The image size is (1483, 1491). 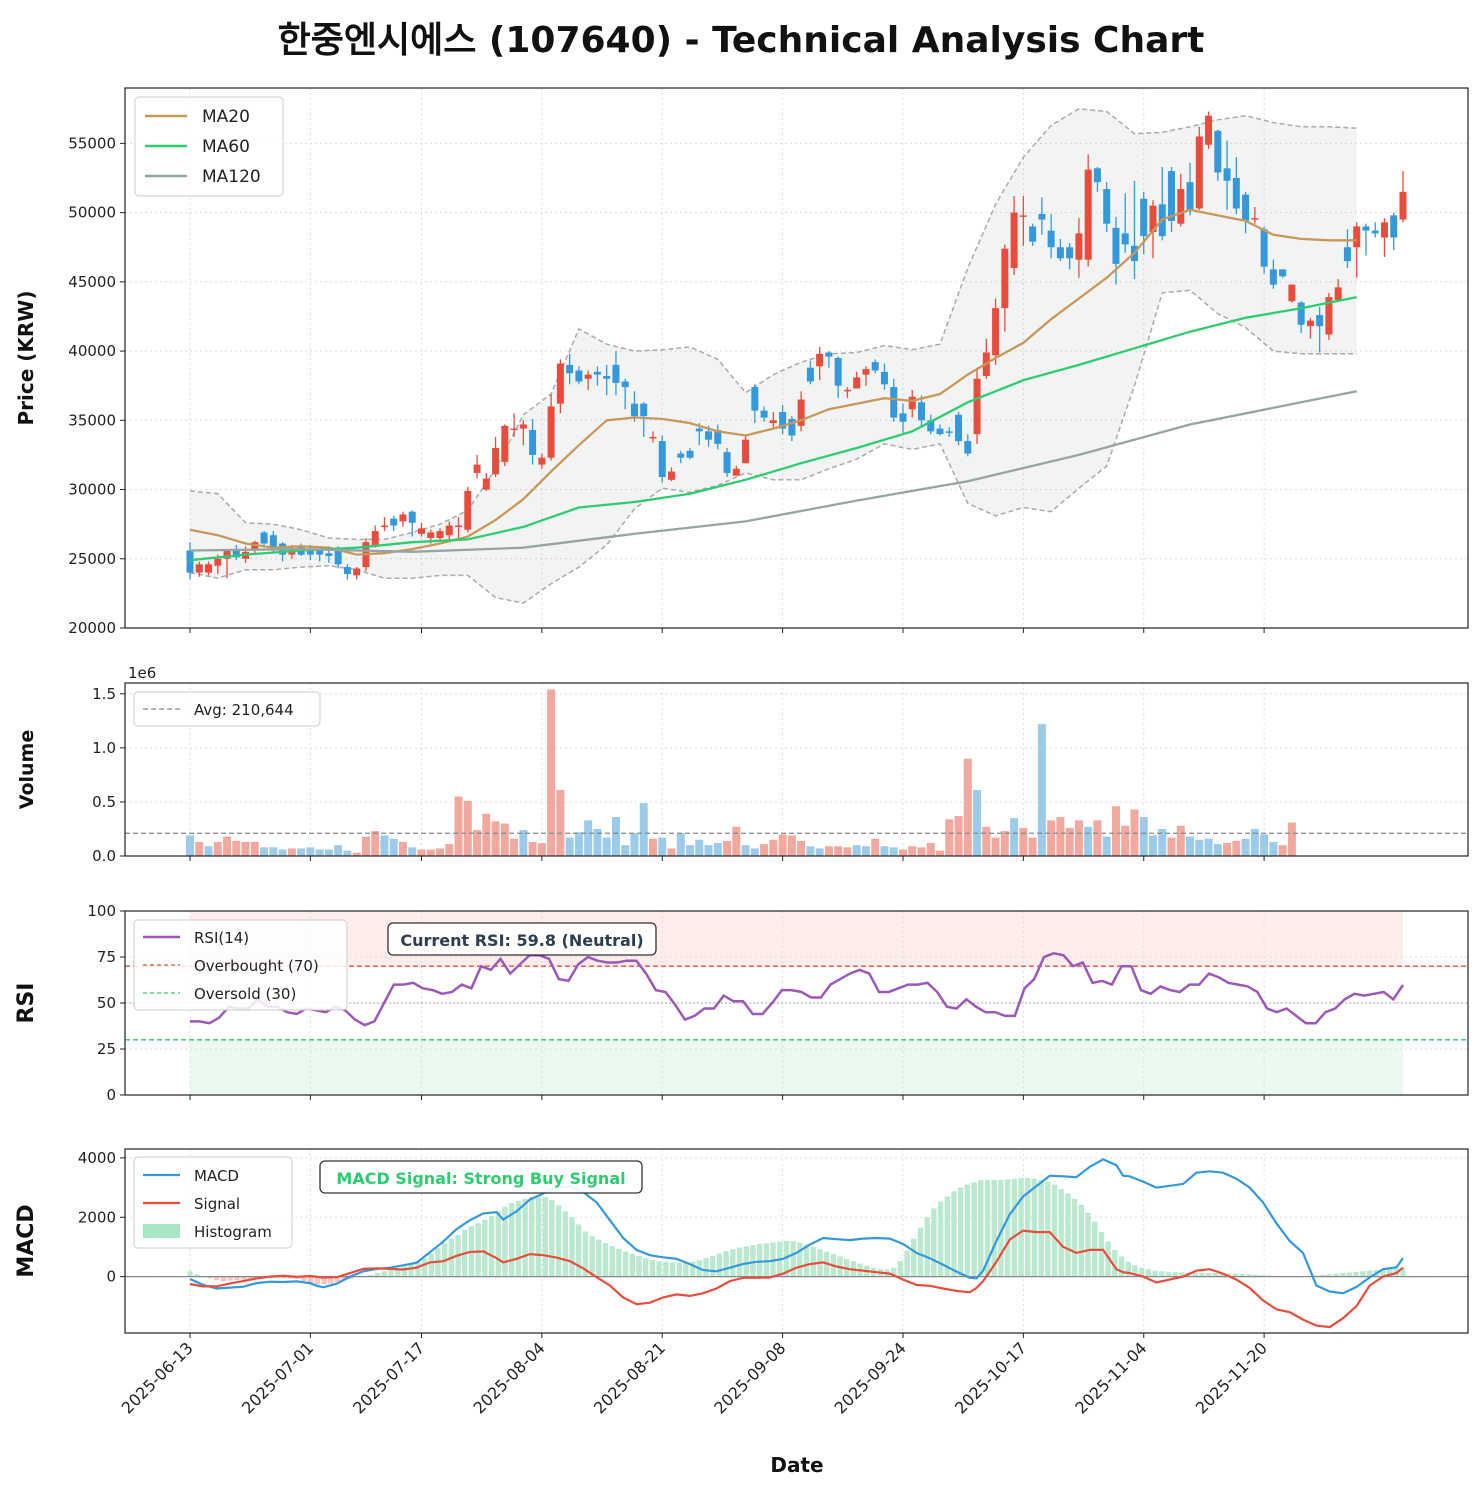 I want to click on rsi-annotation-box, so click(x=522, y=939).